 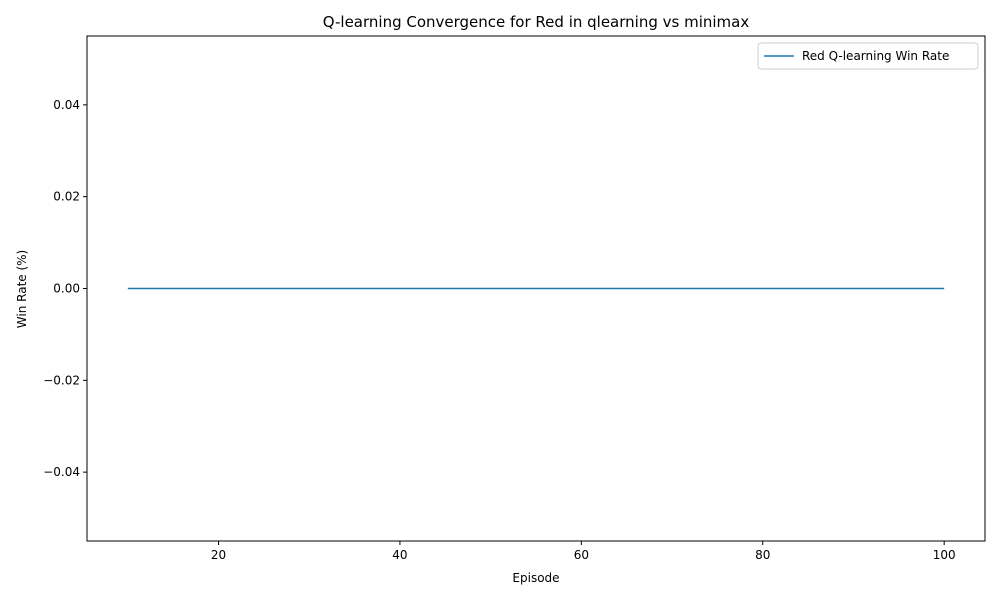 I want to click on legend: Red Q-learning Win Rate, so click(x=868, y=56).